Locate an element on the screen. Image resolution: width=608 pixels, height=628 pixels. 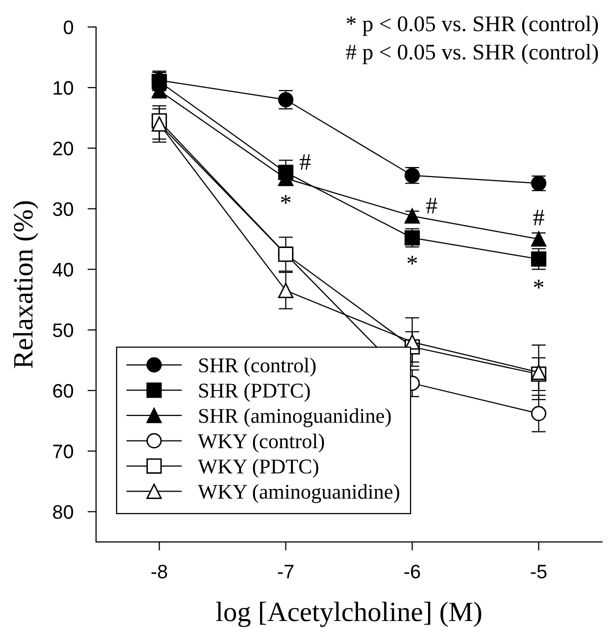
y-tick-label: 60 is located at coordinates (63, 391).